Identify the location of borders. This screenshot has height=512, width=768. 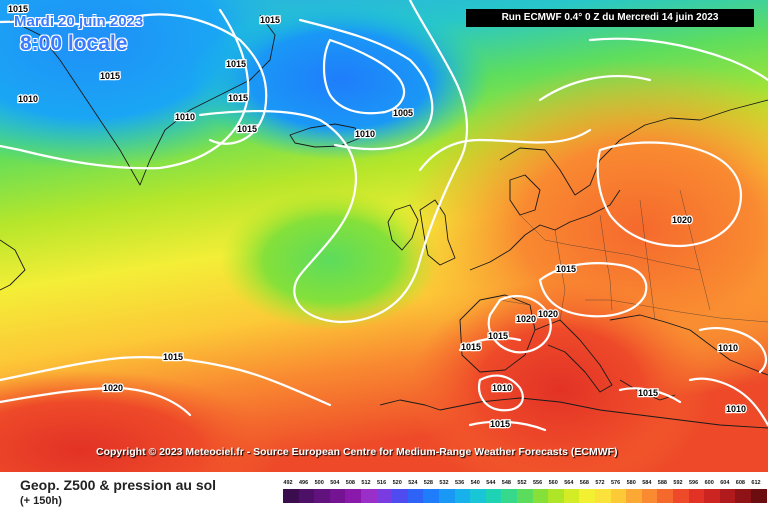
(633, 256).